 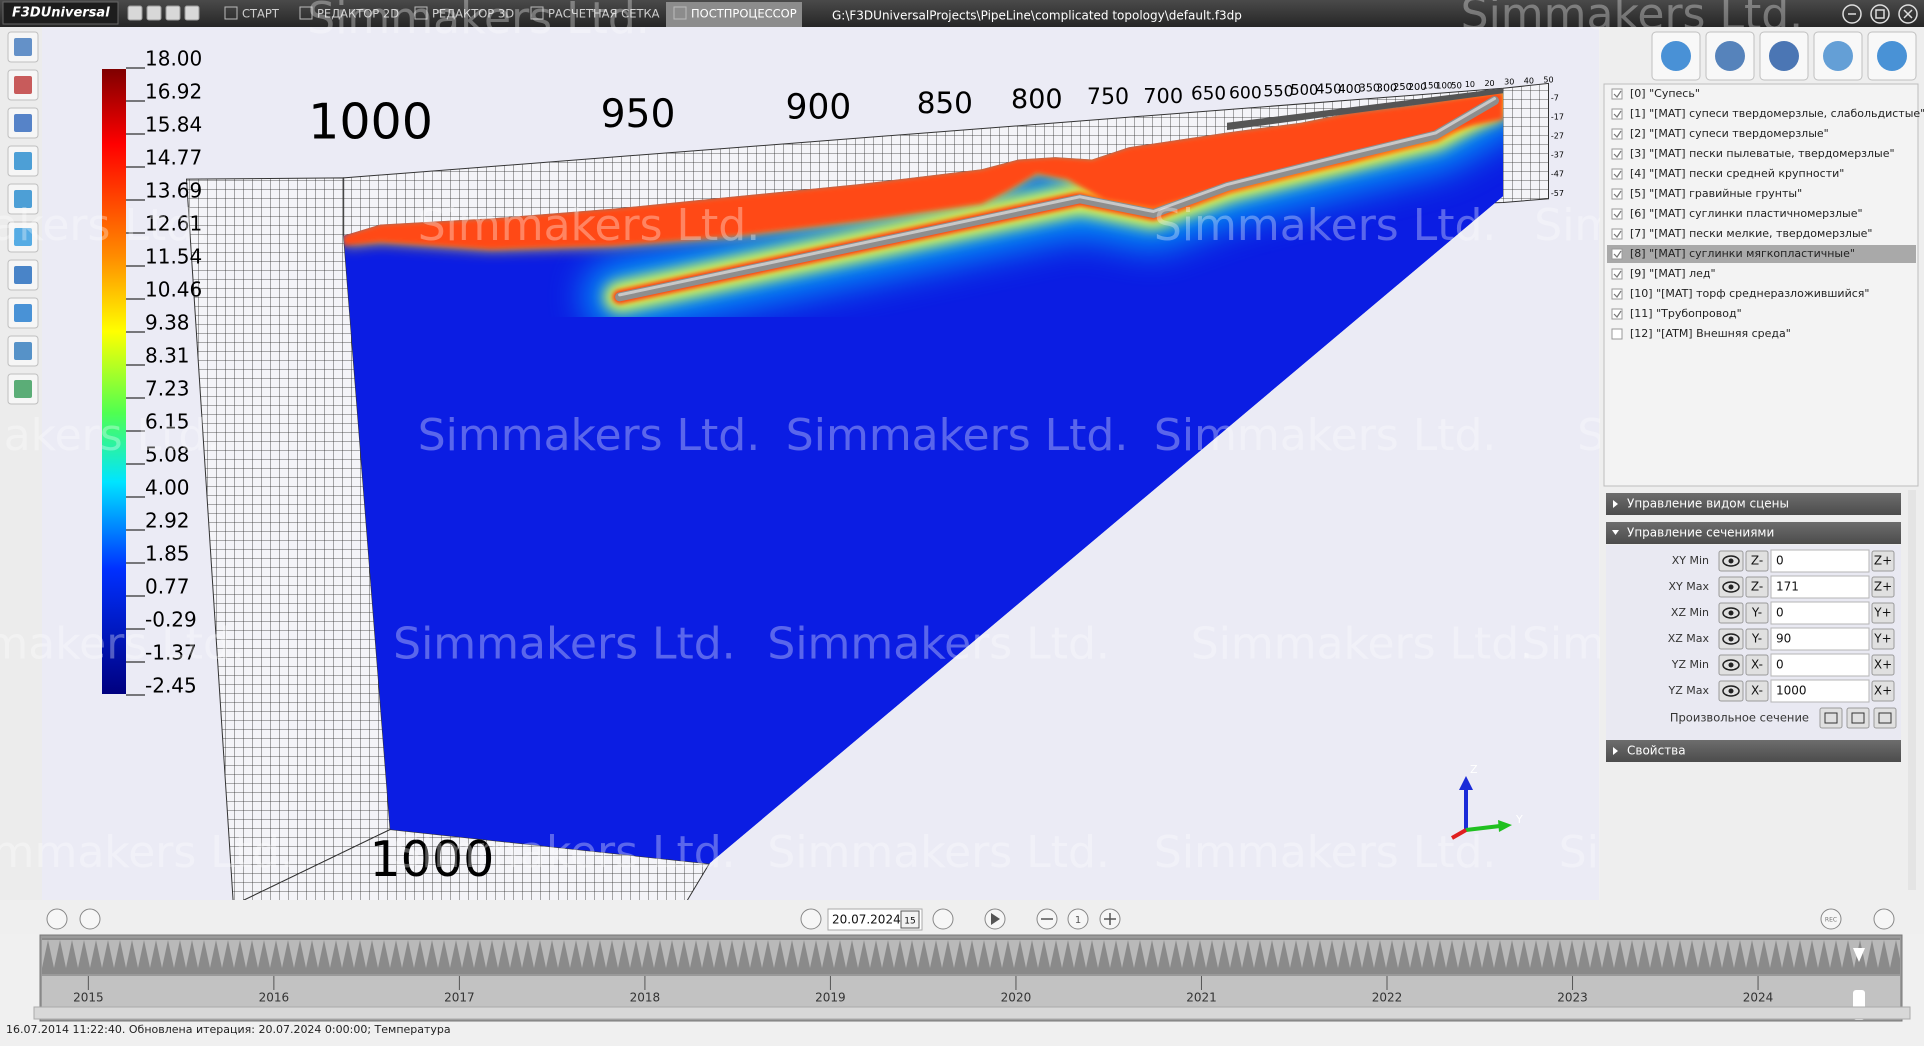 I want to click on material-item: [0] "Супесь", so click(x=1655, y=93).